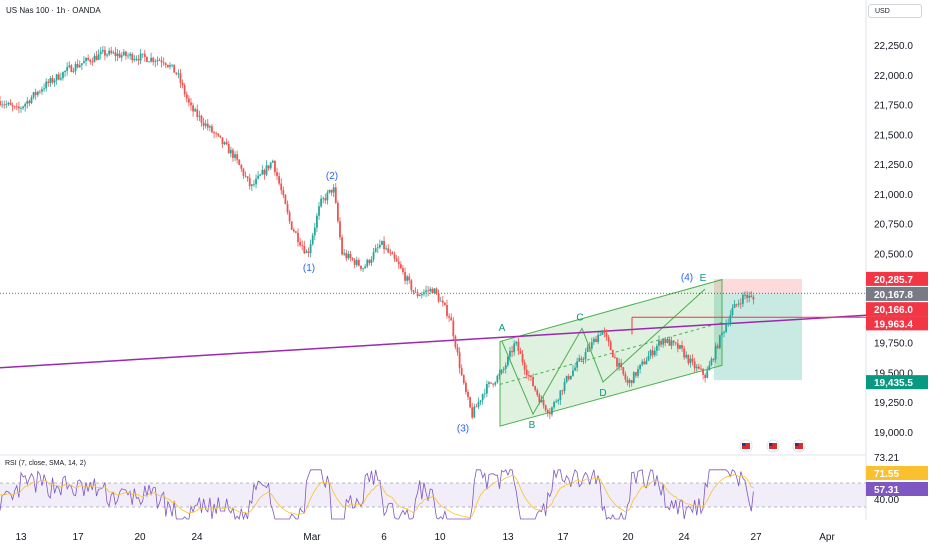 This screenshot has height=555, width=932. I want to click on wave-label: (4), so click(687, 277).